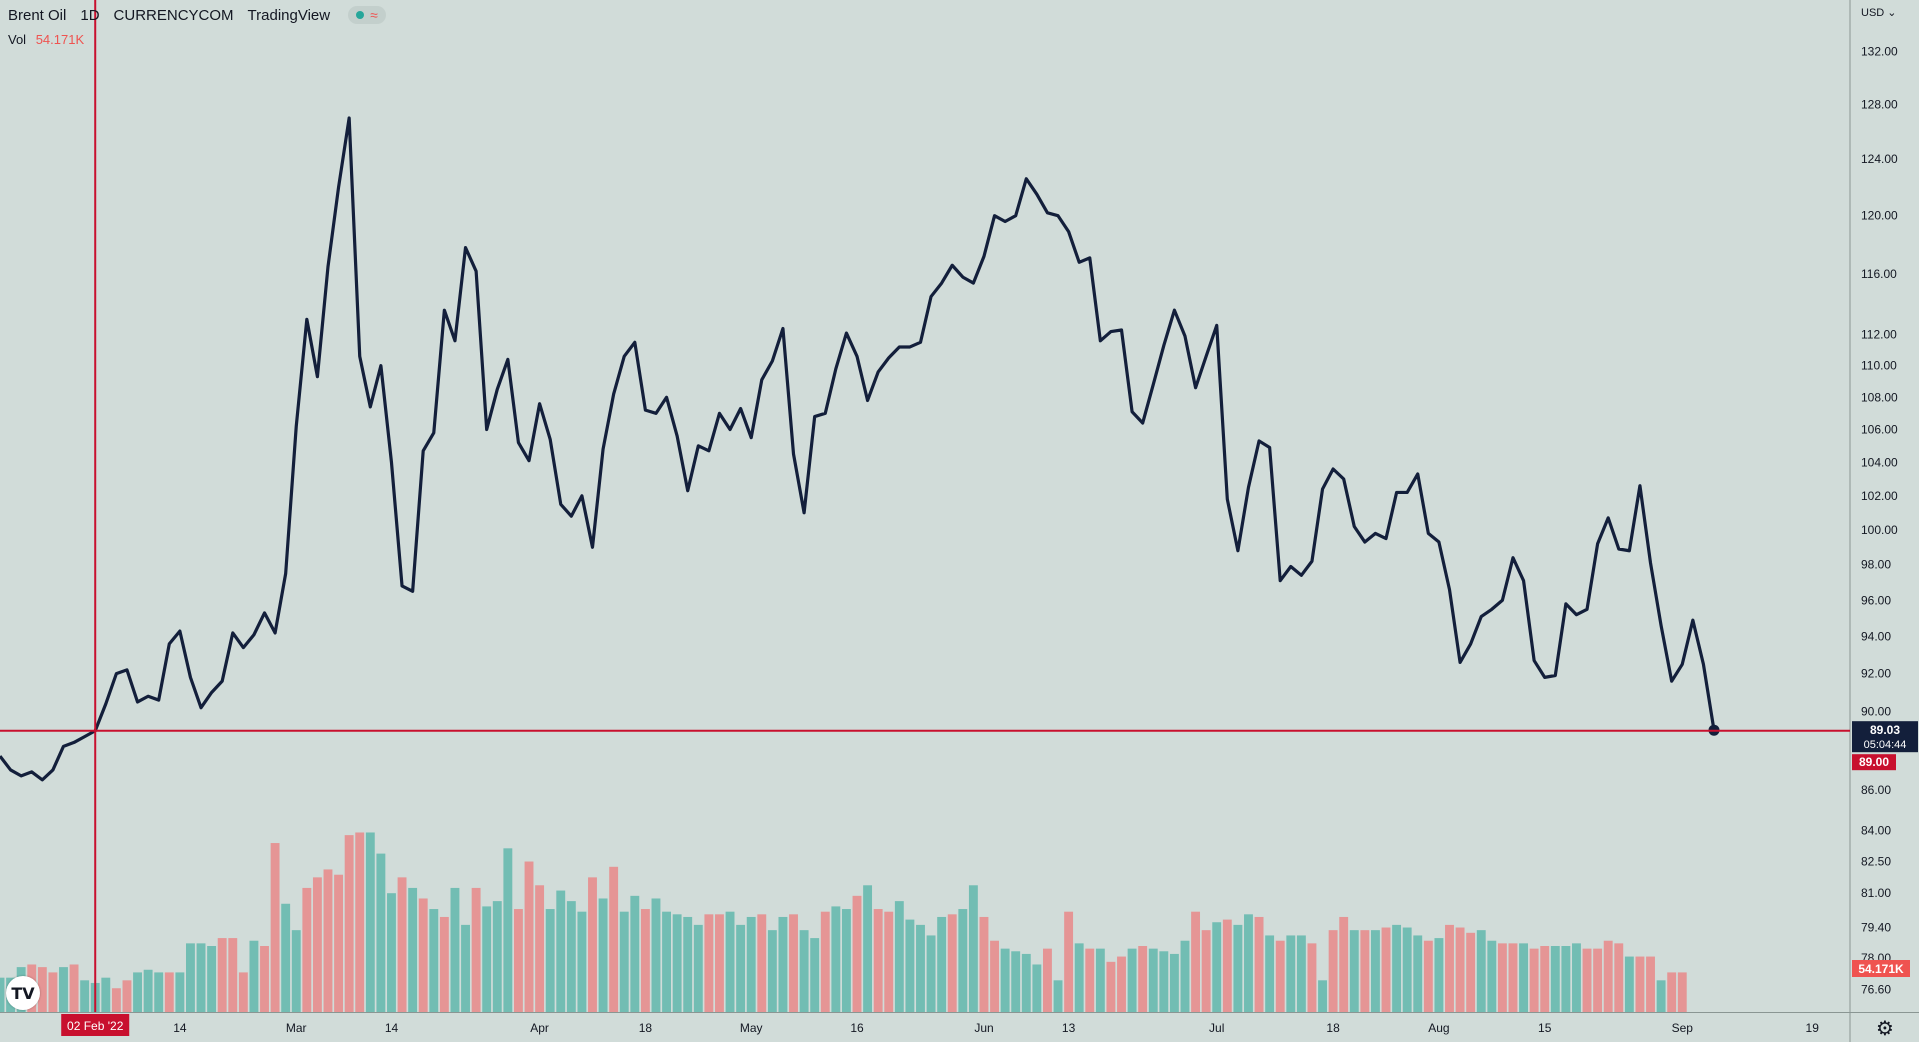 Image resolution: width=1919 pixels, height=1042 pixels. What do you see at coordinates (180, 1028) in the screenshot?
I see `x-tick-label: 14` at bounding box center [180, 1028].